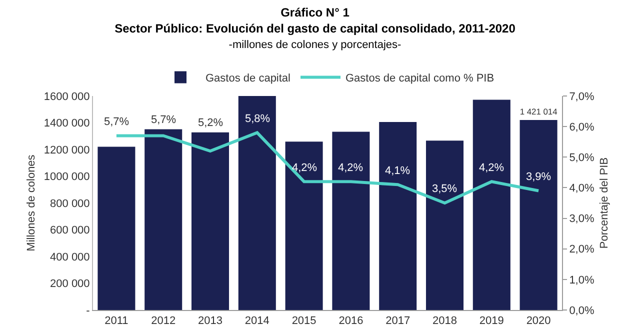 This screenshot has height=333, width=630. Describe the element at coordinates (70, 257) in the screenshot. I see `y-tick-label: 400 000` at that location.